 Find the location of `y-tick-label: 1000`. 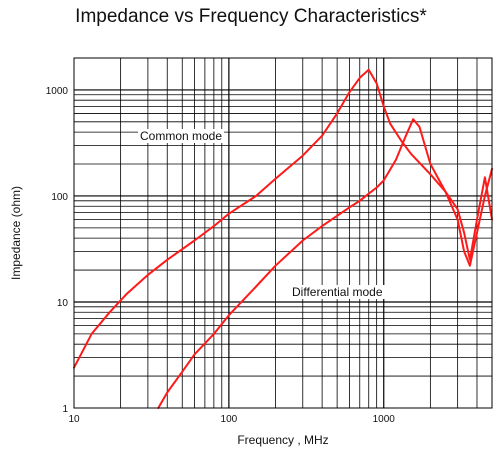

y-tick-label: 1000 is located at coordinates (57, 91).